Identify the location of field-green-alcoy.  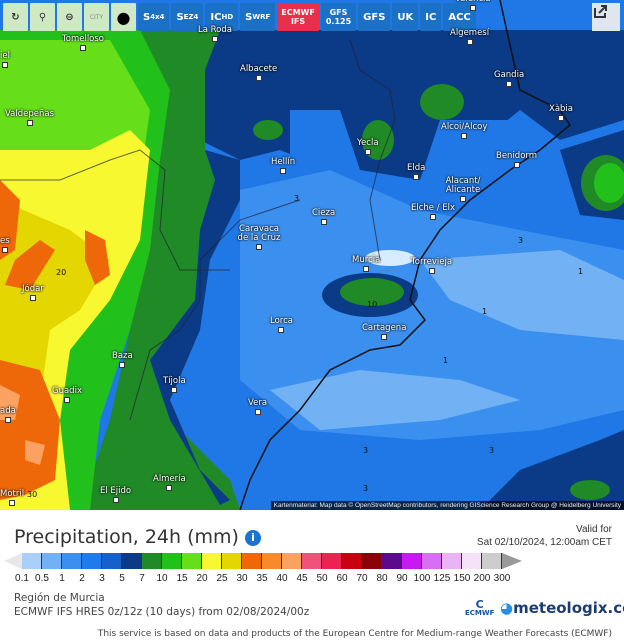
(442, 102).